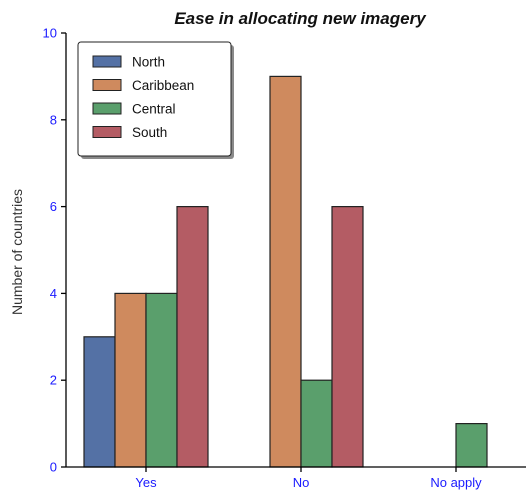 This screenshot has width=526, height=496. Describe the element at coordinates (155, 100) in the screenshot. I see `legend: North Caribbean Central South` at that location.